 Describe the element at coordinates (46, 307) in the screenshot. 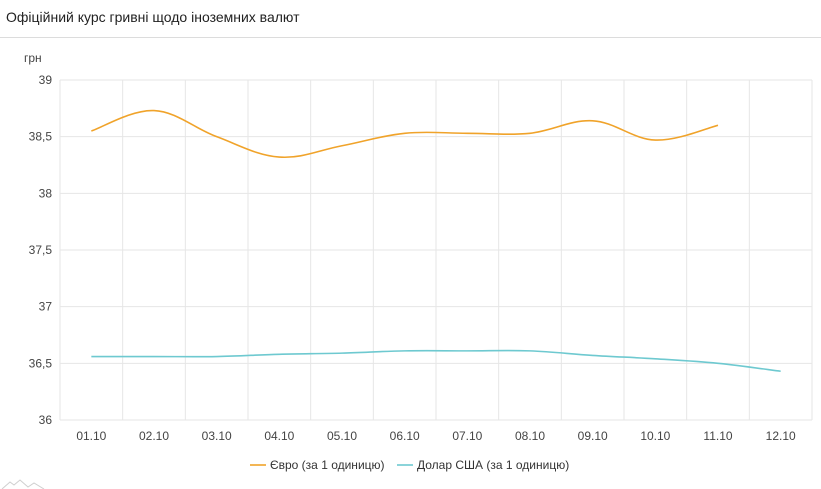

I see `y-tick-label: 37` at that location.